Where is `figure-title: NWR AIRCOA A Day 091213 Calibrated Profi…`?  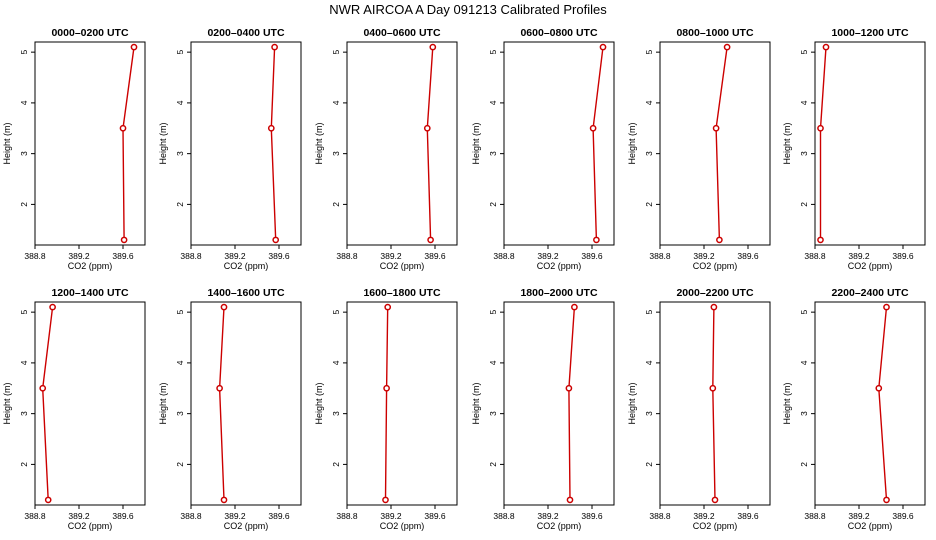
figure-title: NWR AIRCOA A Day 091213 Calibrated Profi… is located at coordinates (468, 9).